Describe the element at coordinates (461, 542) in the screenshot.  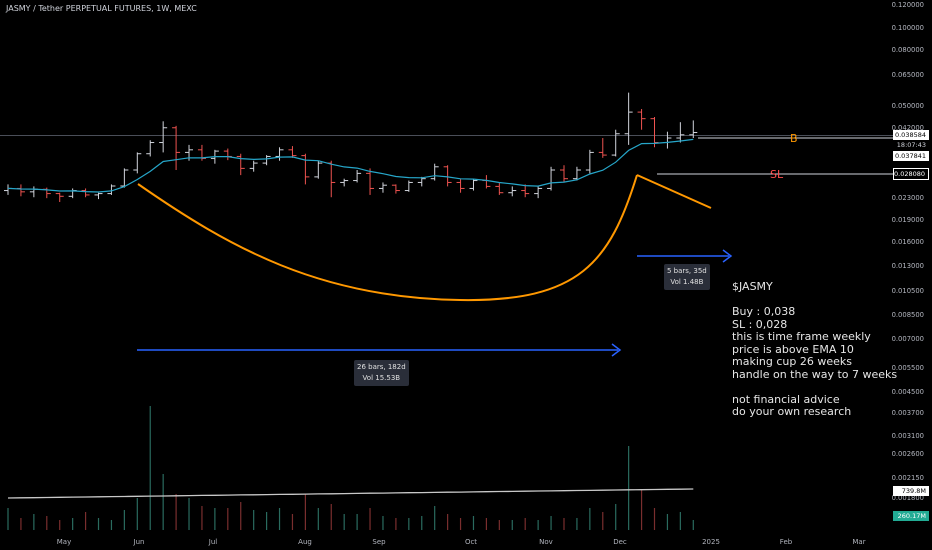
I see `time-axis: May Jun Jul Aug Sep Oct Nov Dec 2025 Feb Mar` at that location.